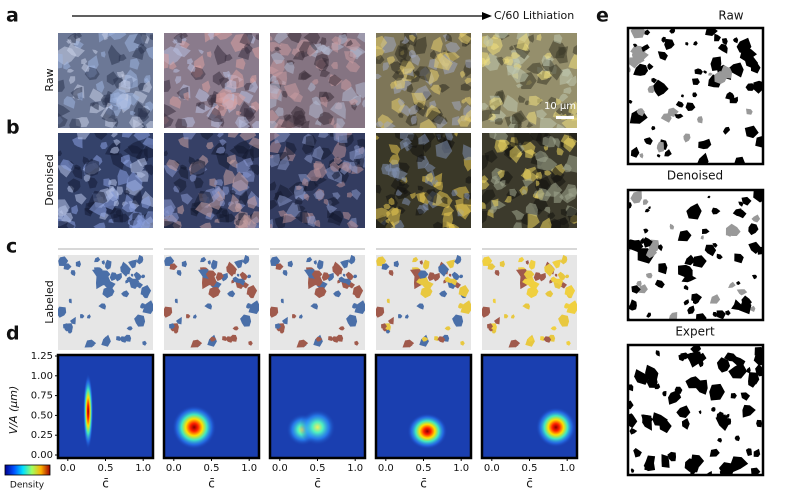 Image resolution: width=794 pixels, height=494 pixels. I want to click on segmentation, so click(695, 96).